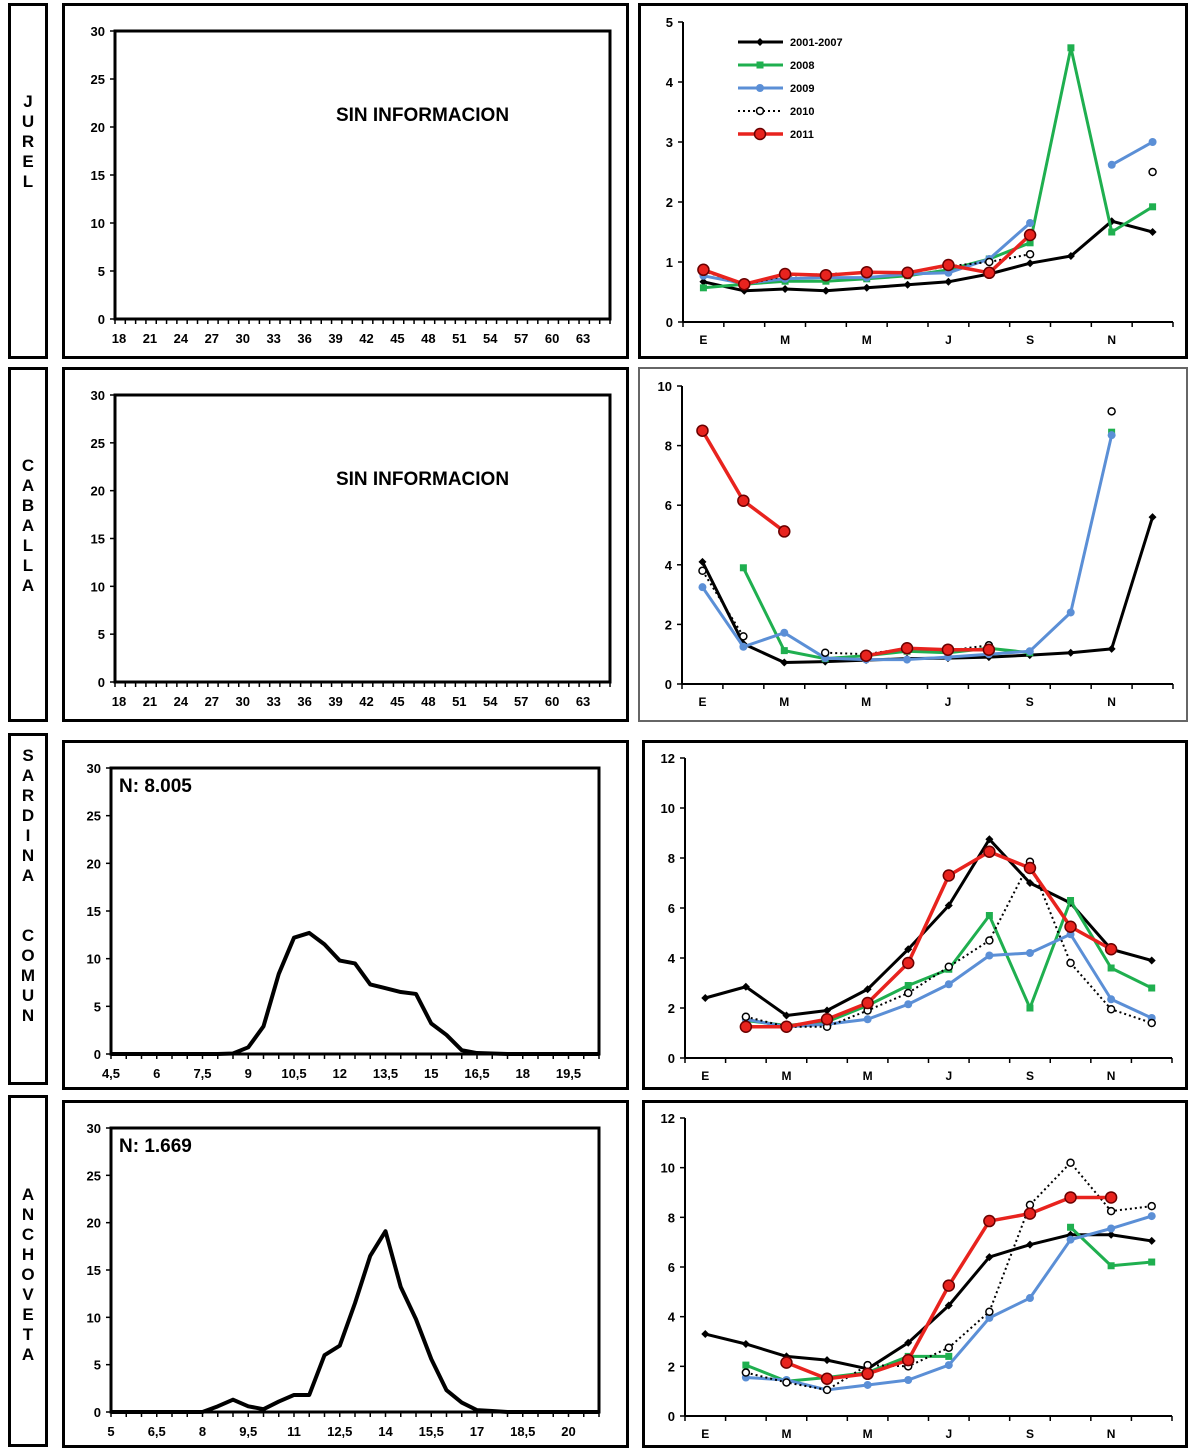 The image size is (1190, 1451). I want to click on sample-size-label: N: 8.005, so click(155, 786).